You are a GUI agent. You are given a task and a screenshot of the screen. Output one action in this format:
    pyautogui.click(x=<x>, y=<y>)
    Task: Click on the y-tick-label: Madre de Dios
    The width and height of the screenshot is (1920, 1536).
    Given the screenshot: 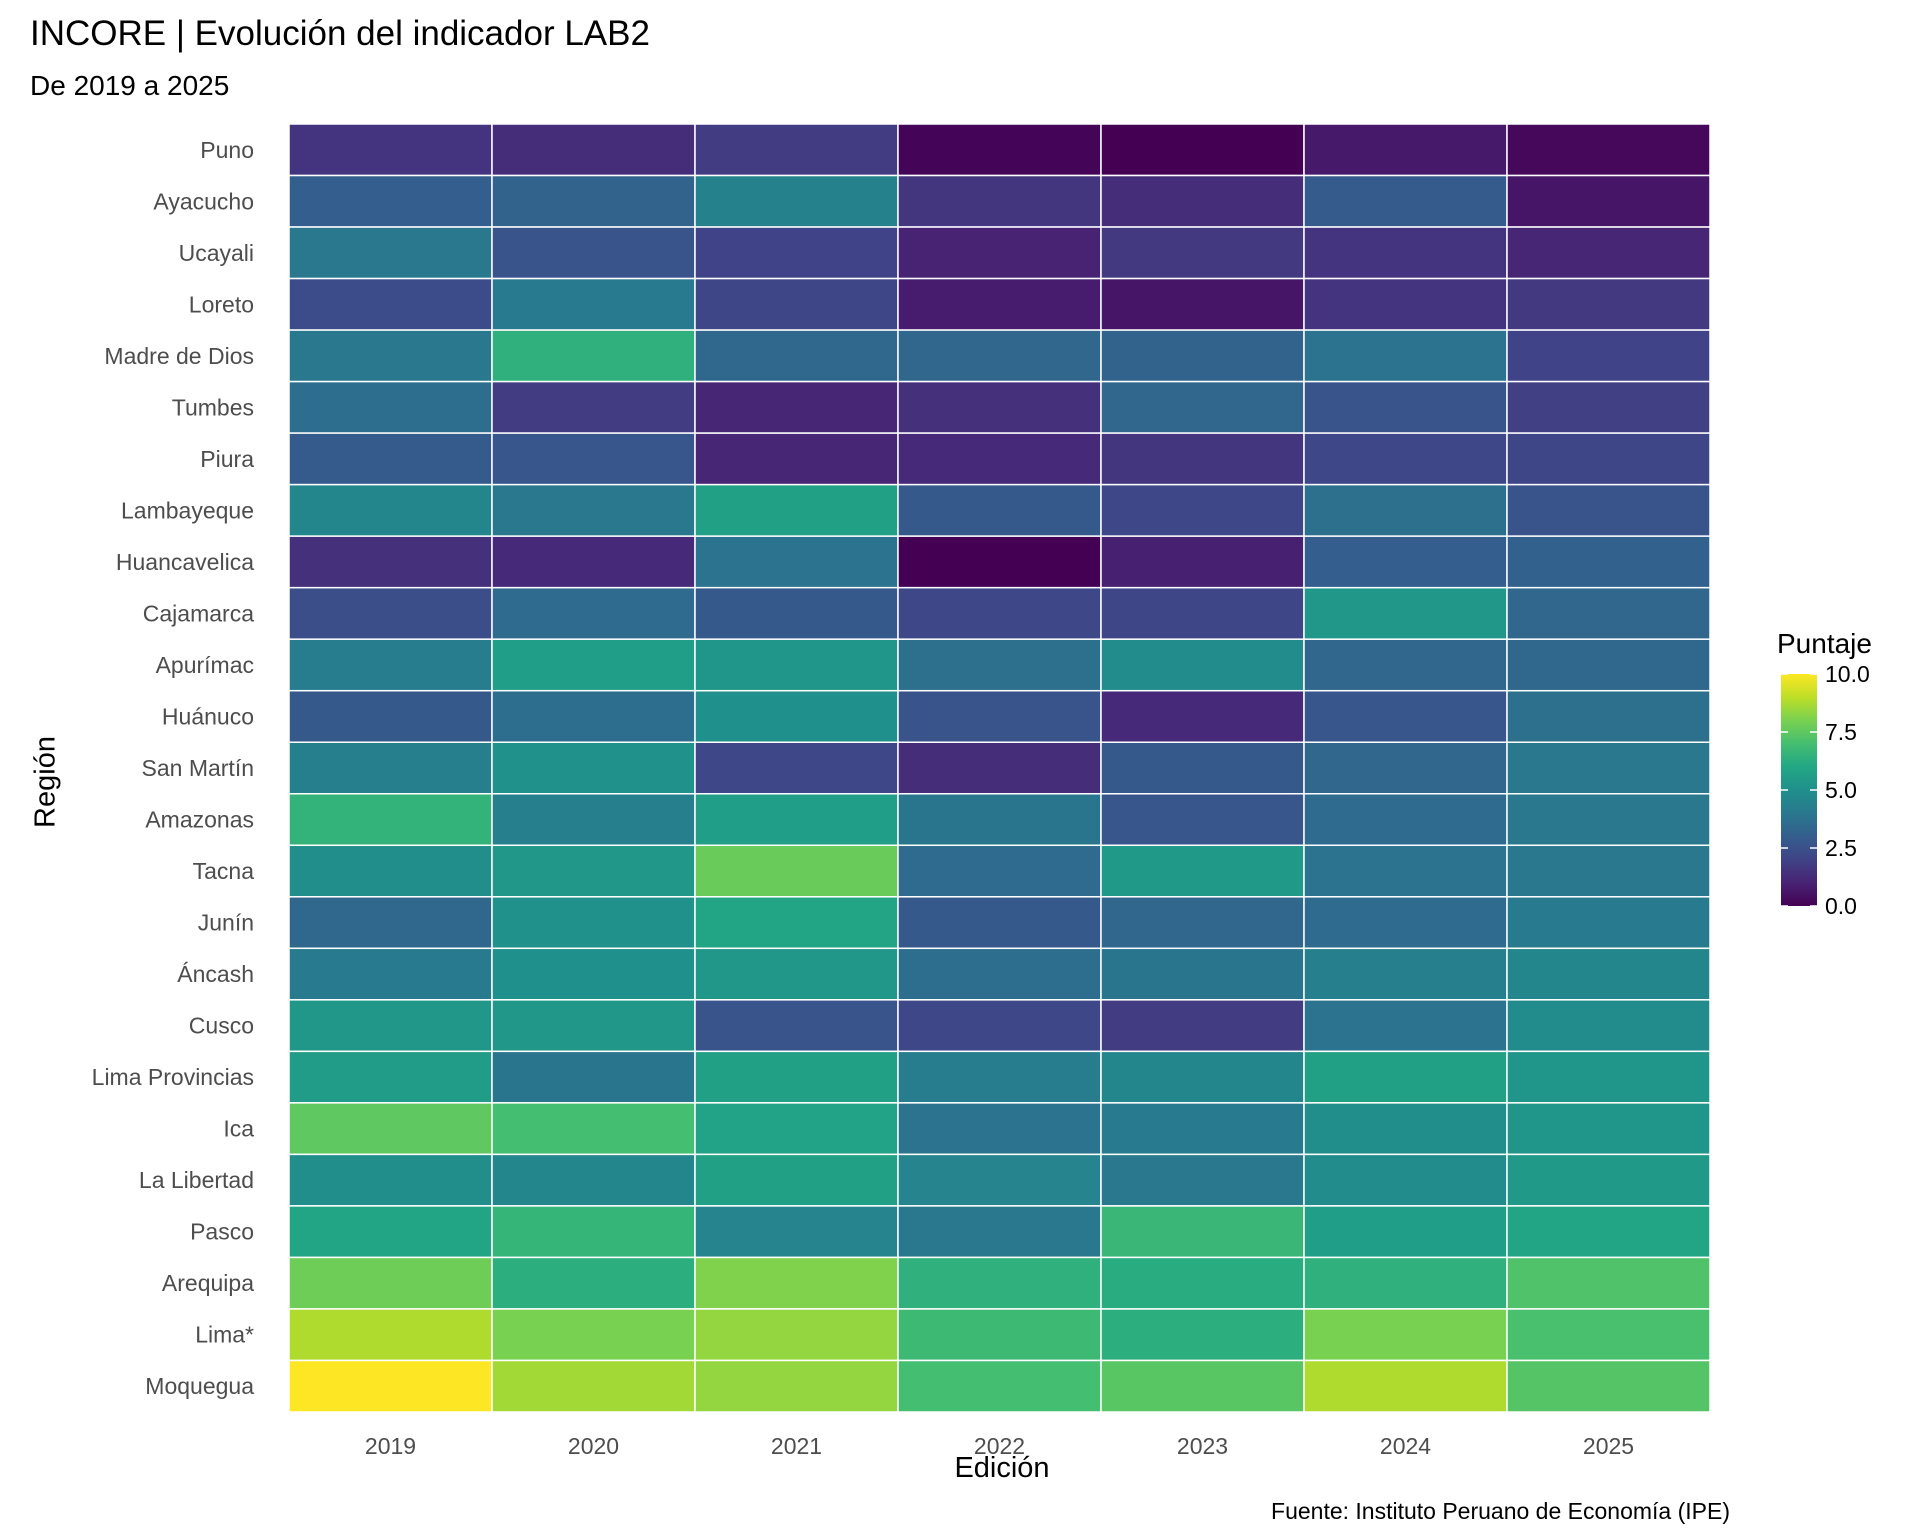 What is the action you would take?
    pyautogui.click(x=179, y=356)
    